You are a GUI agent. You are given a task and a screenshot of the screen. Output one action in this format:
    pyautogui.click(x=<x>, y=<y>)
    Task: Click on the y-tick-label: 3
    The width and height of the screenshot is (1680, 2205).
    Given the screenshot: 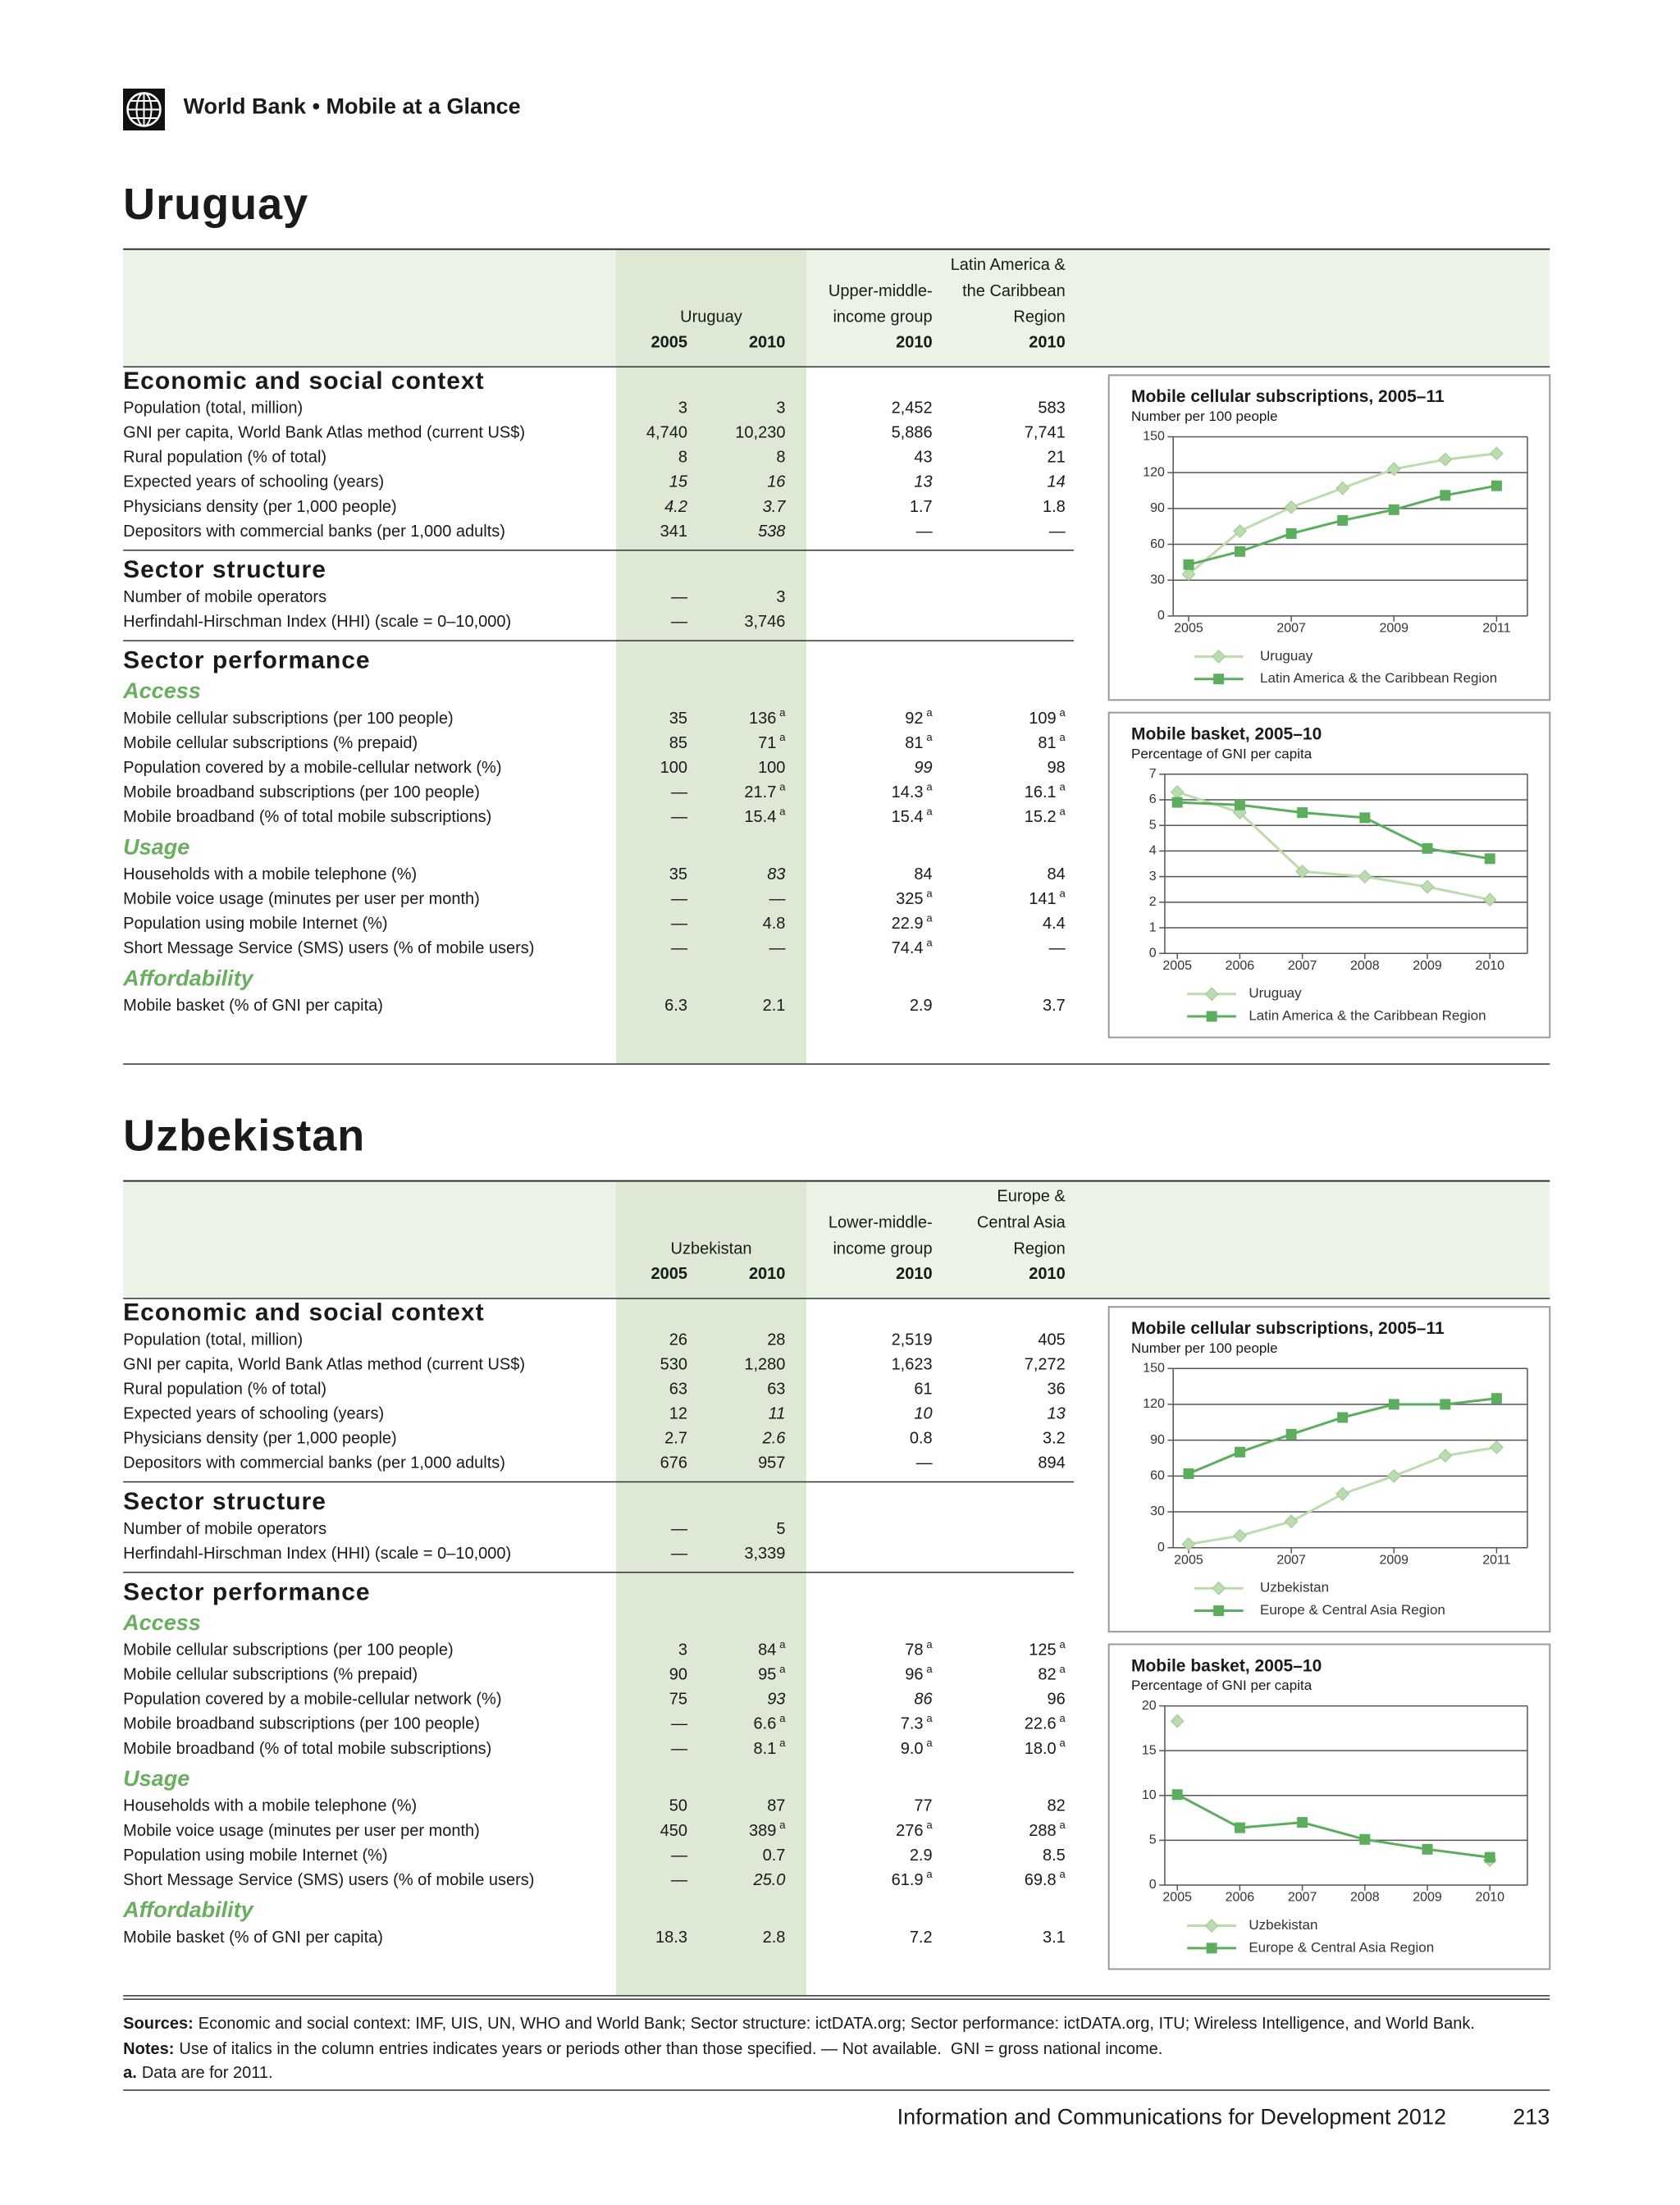 What is the action you would take?
    pyautogui.click(x=1153, y=876)
    